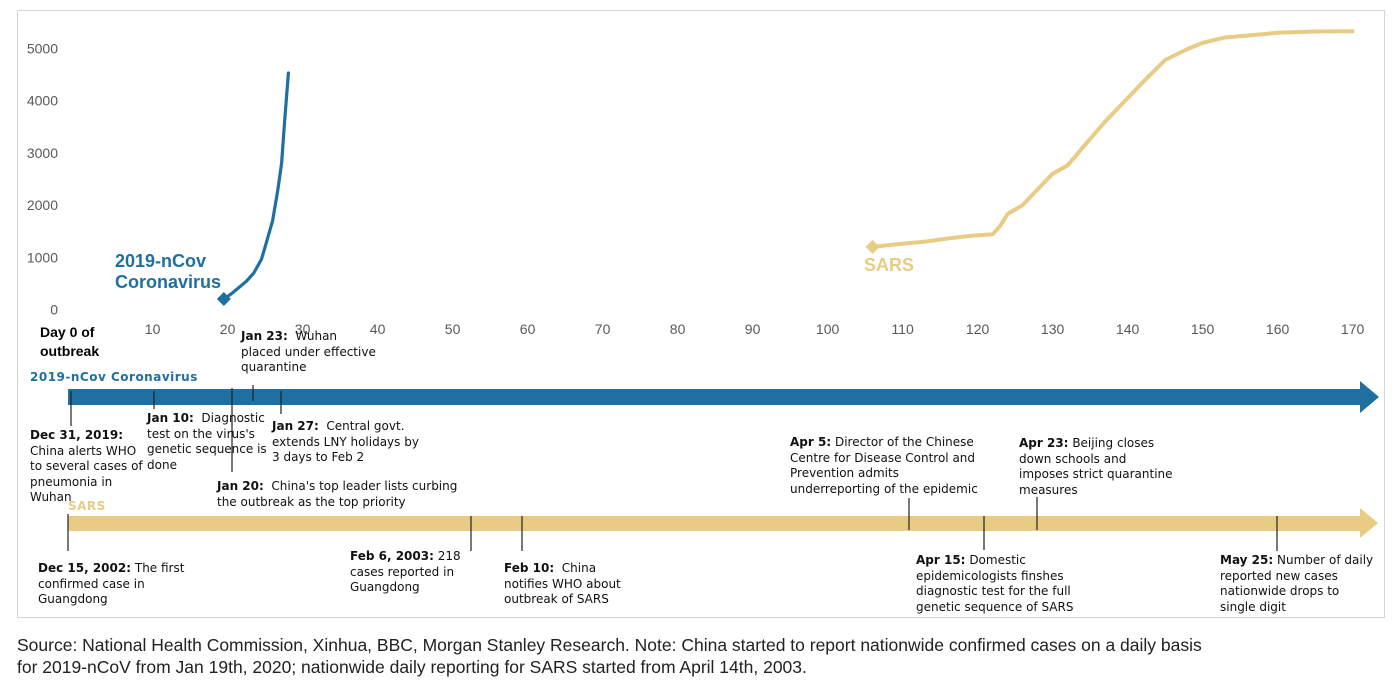 The height and width of the screenshot is (697, 1400). Describe the element at coordinates (678, 329) in the screenshot. I see `x-tick-label: 80` at that location.